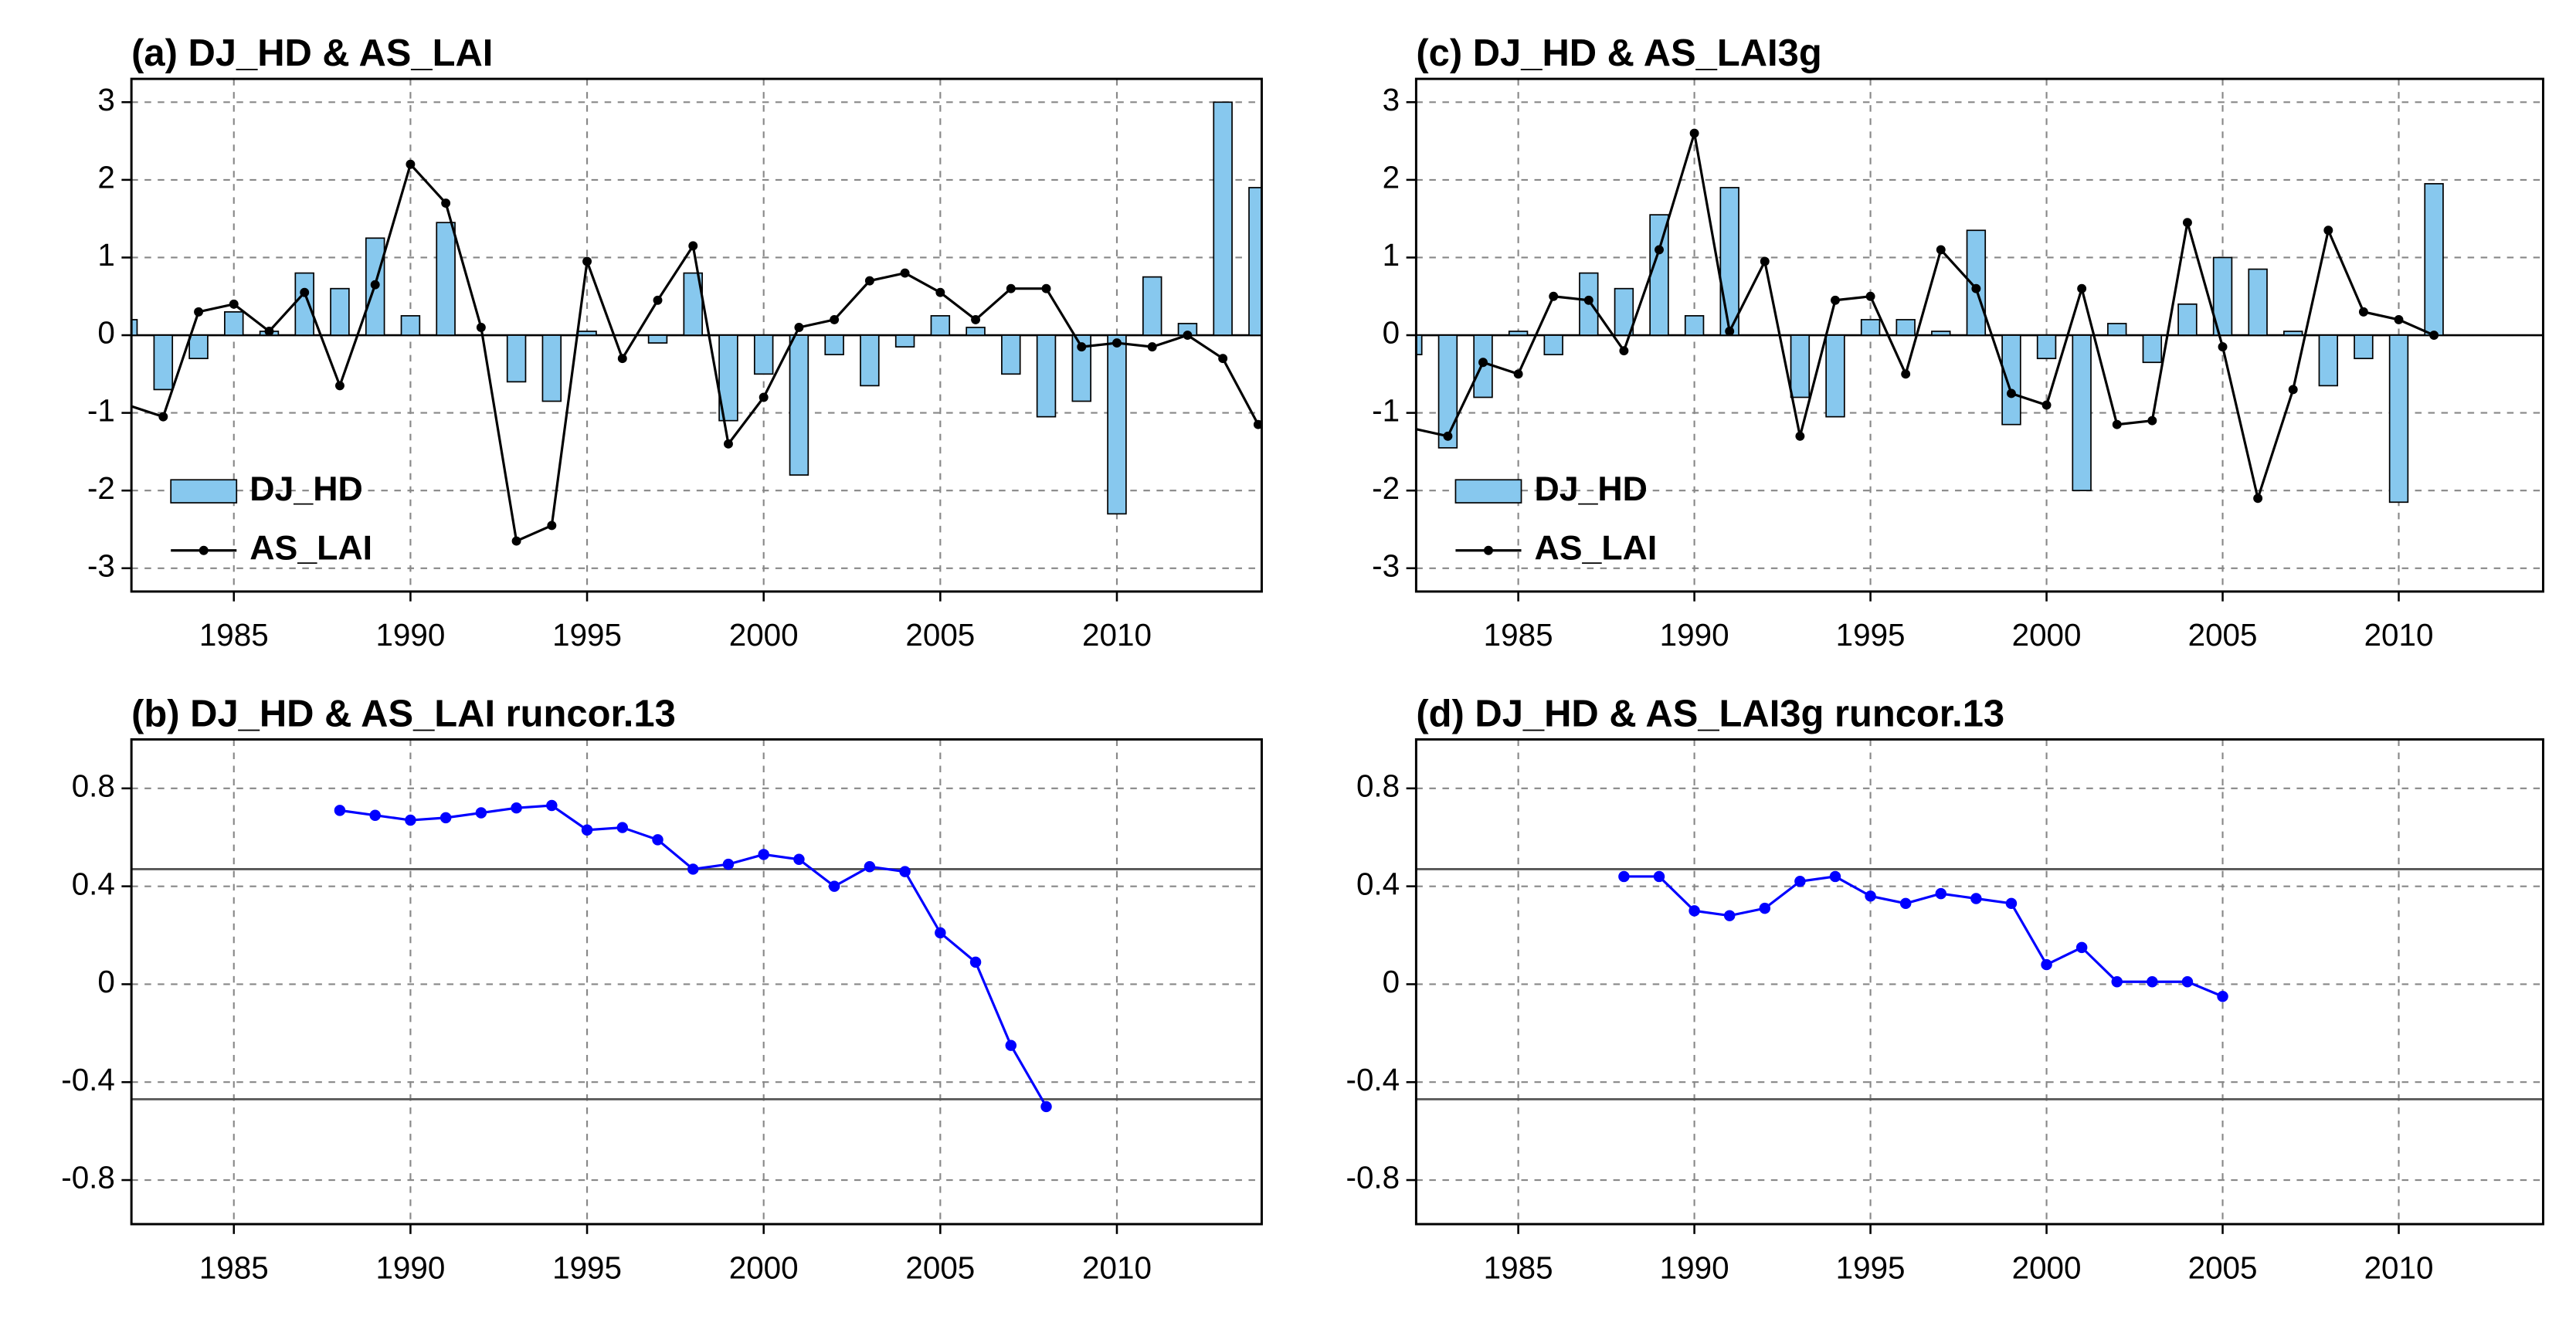 Image resolution: width=2576 pixels, height=1326 pixels. I want to click on legend-label: DJ_HD, so click(305, 489).